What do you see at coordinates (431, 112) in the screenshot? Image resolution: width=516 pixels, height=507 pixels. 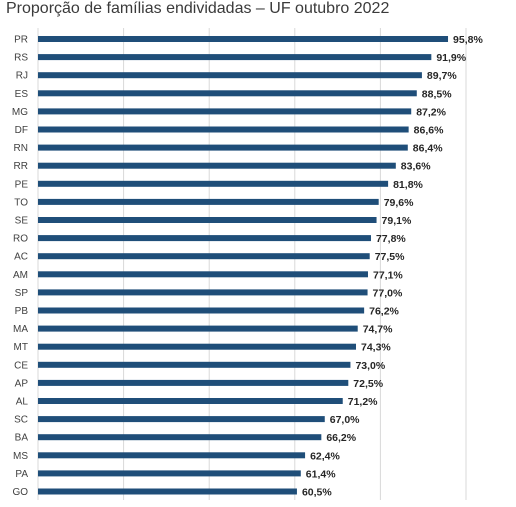 I see `data-label: 87,2%` at bounding box center [431, 112].